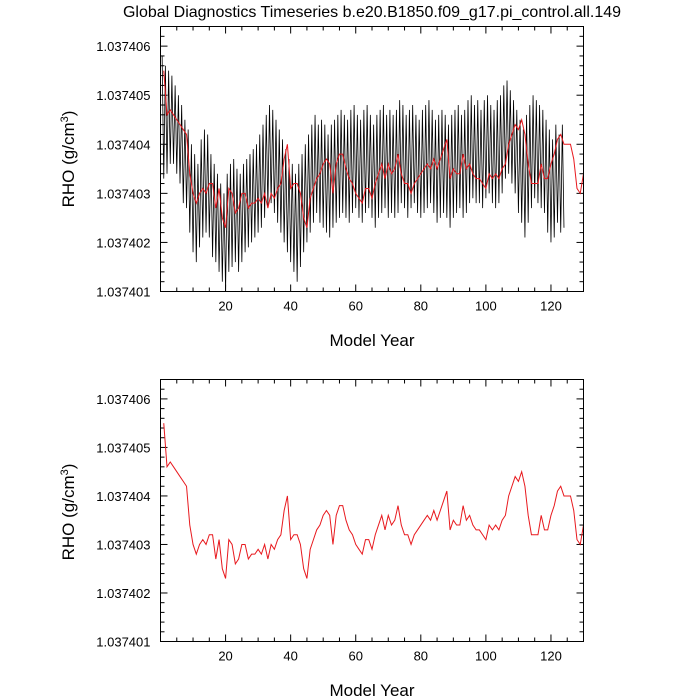 The image size is (700, 700). I want to click on top-annual-series-line, so click(373, 149).